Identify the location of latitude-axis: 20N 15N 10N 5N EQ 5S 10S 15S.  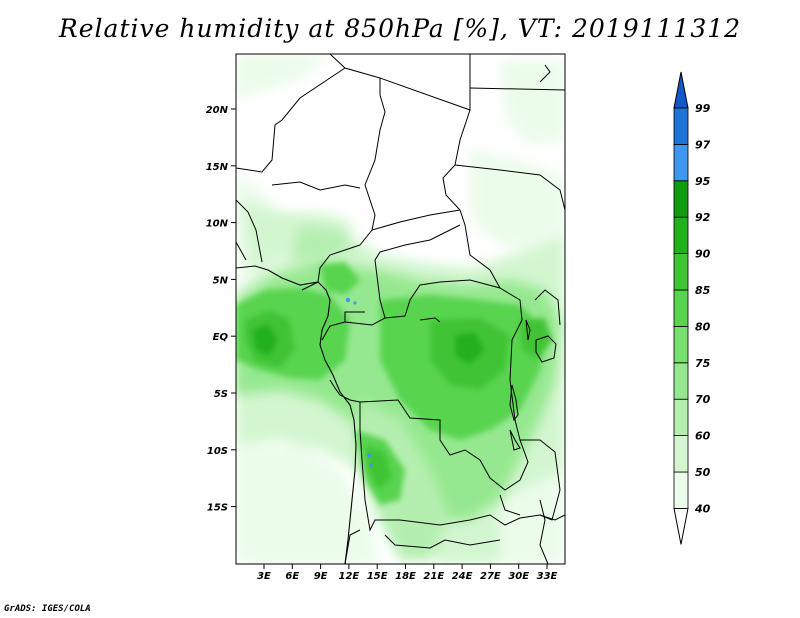
(221, 309).